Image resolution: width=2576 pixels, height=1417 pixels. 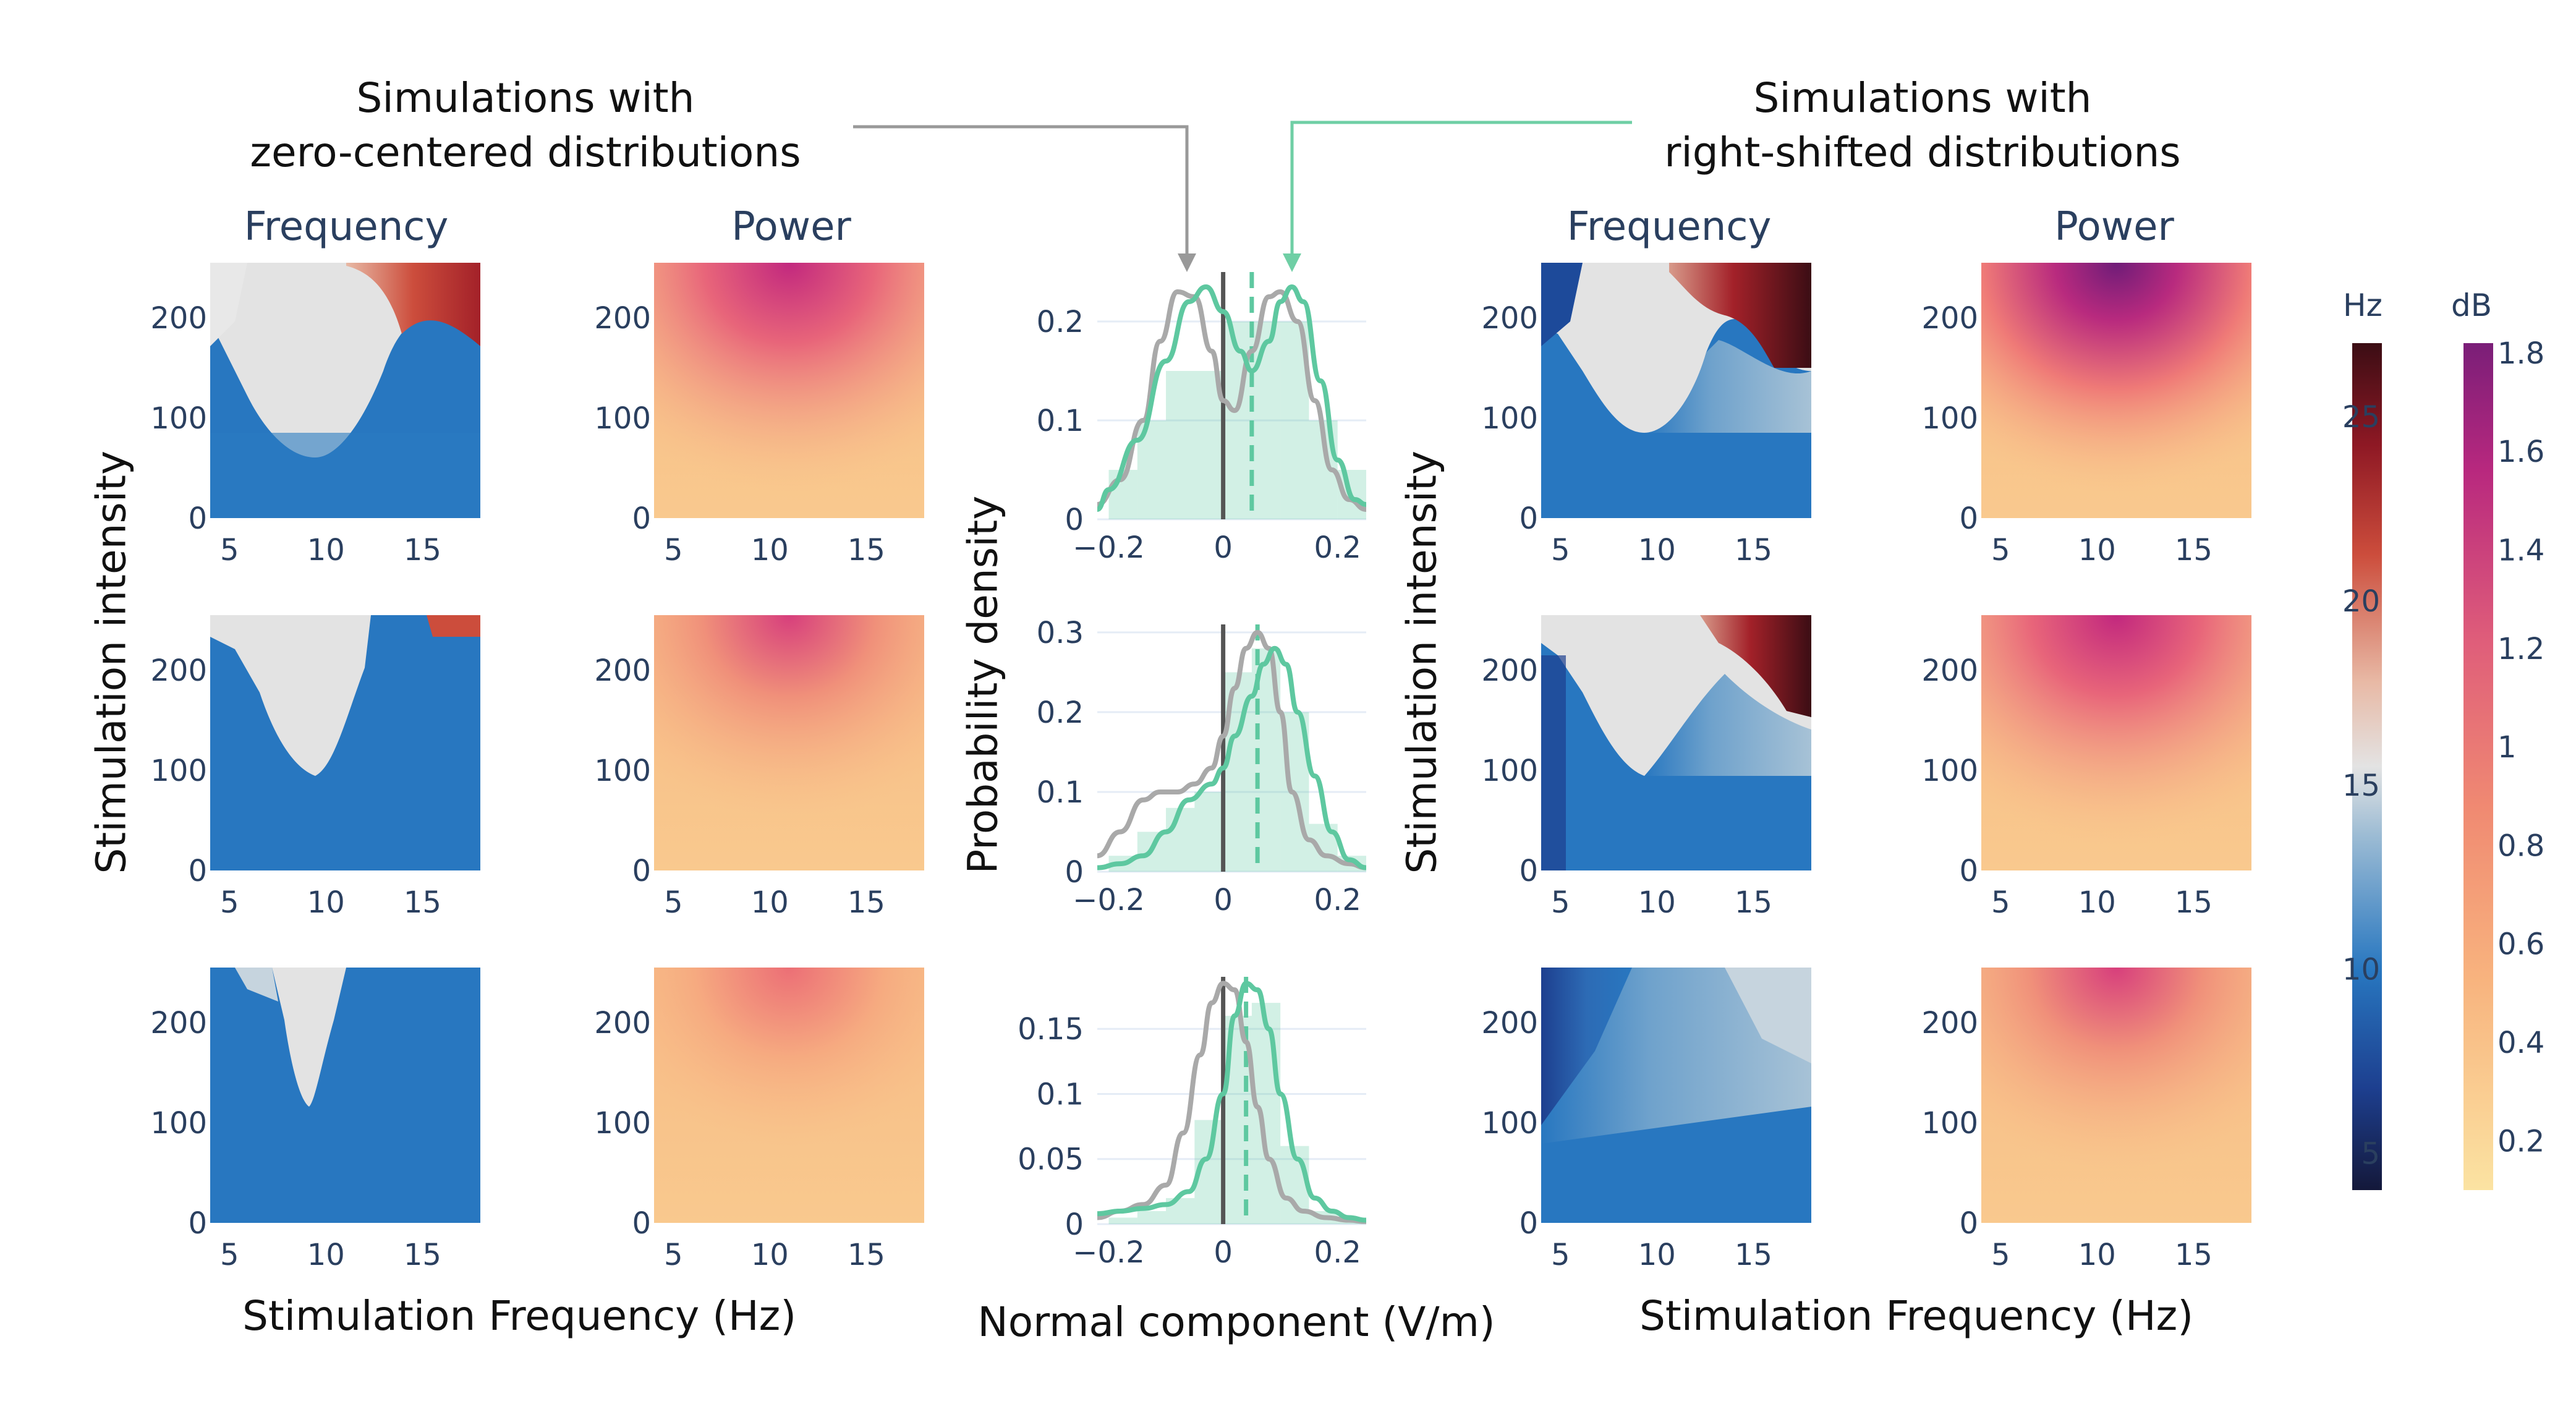 I want to click on density-y-tick-label: 0.05, so click(x=1051, y=1160).